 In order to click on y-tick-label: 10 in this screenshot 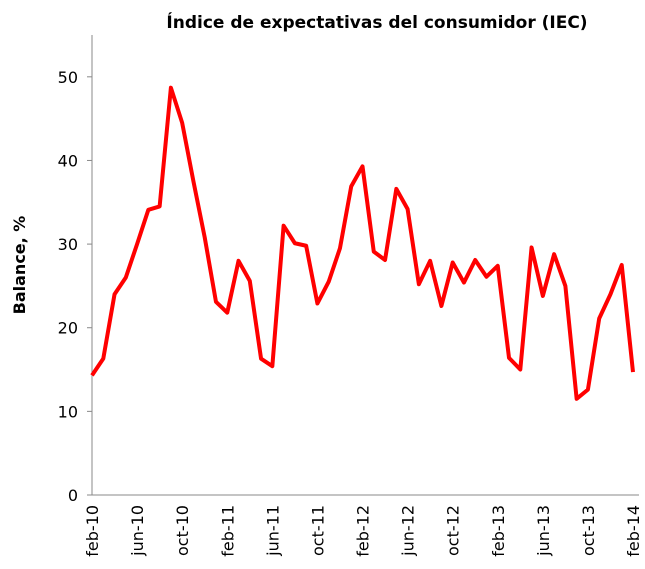, I will do `click(68, 411)`.